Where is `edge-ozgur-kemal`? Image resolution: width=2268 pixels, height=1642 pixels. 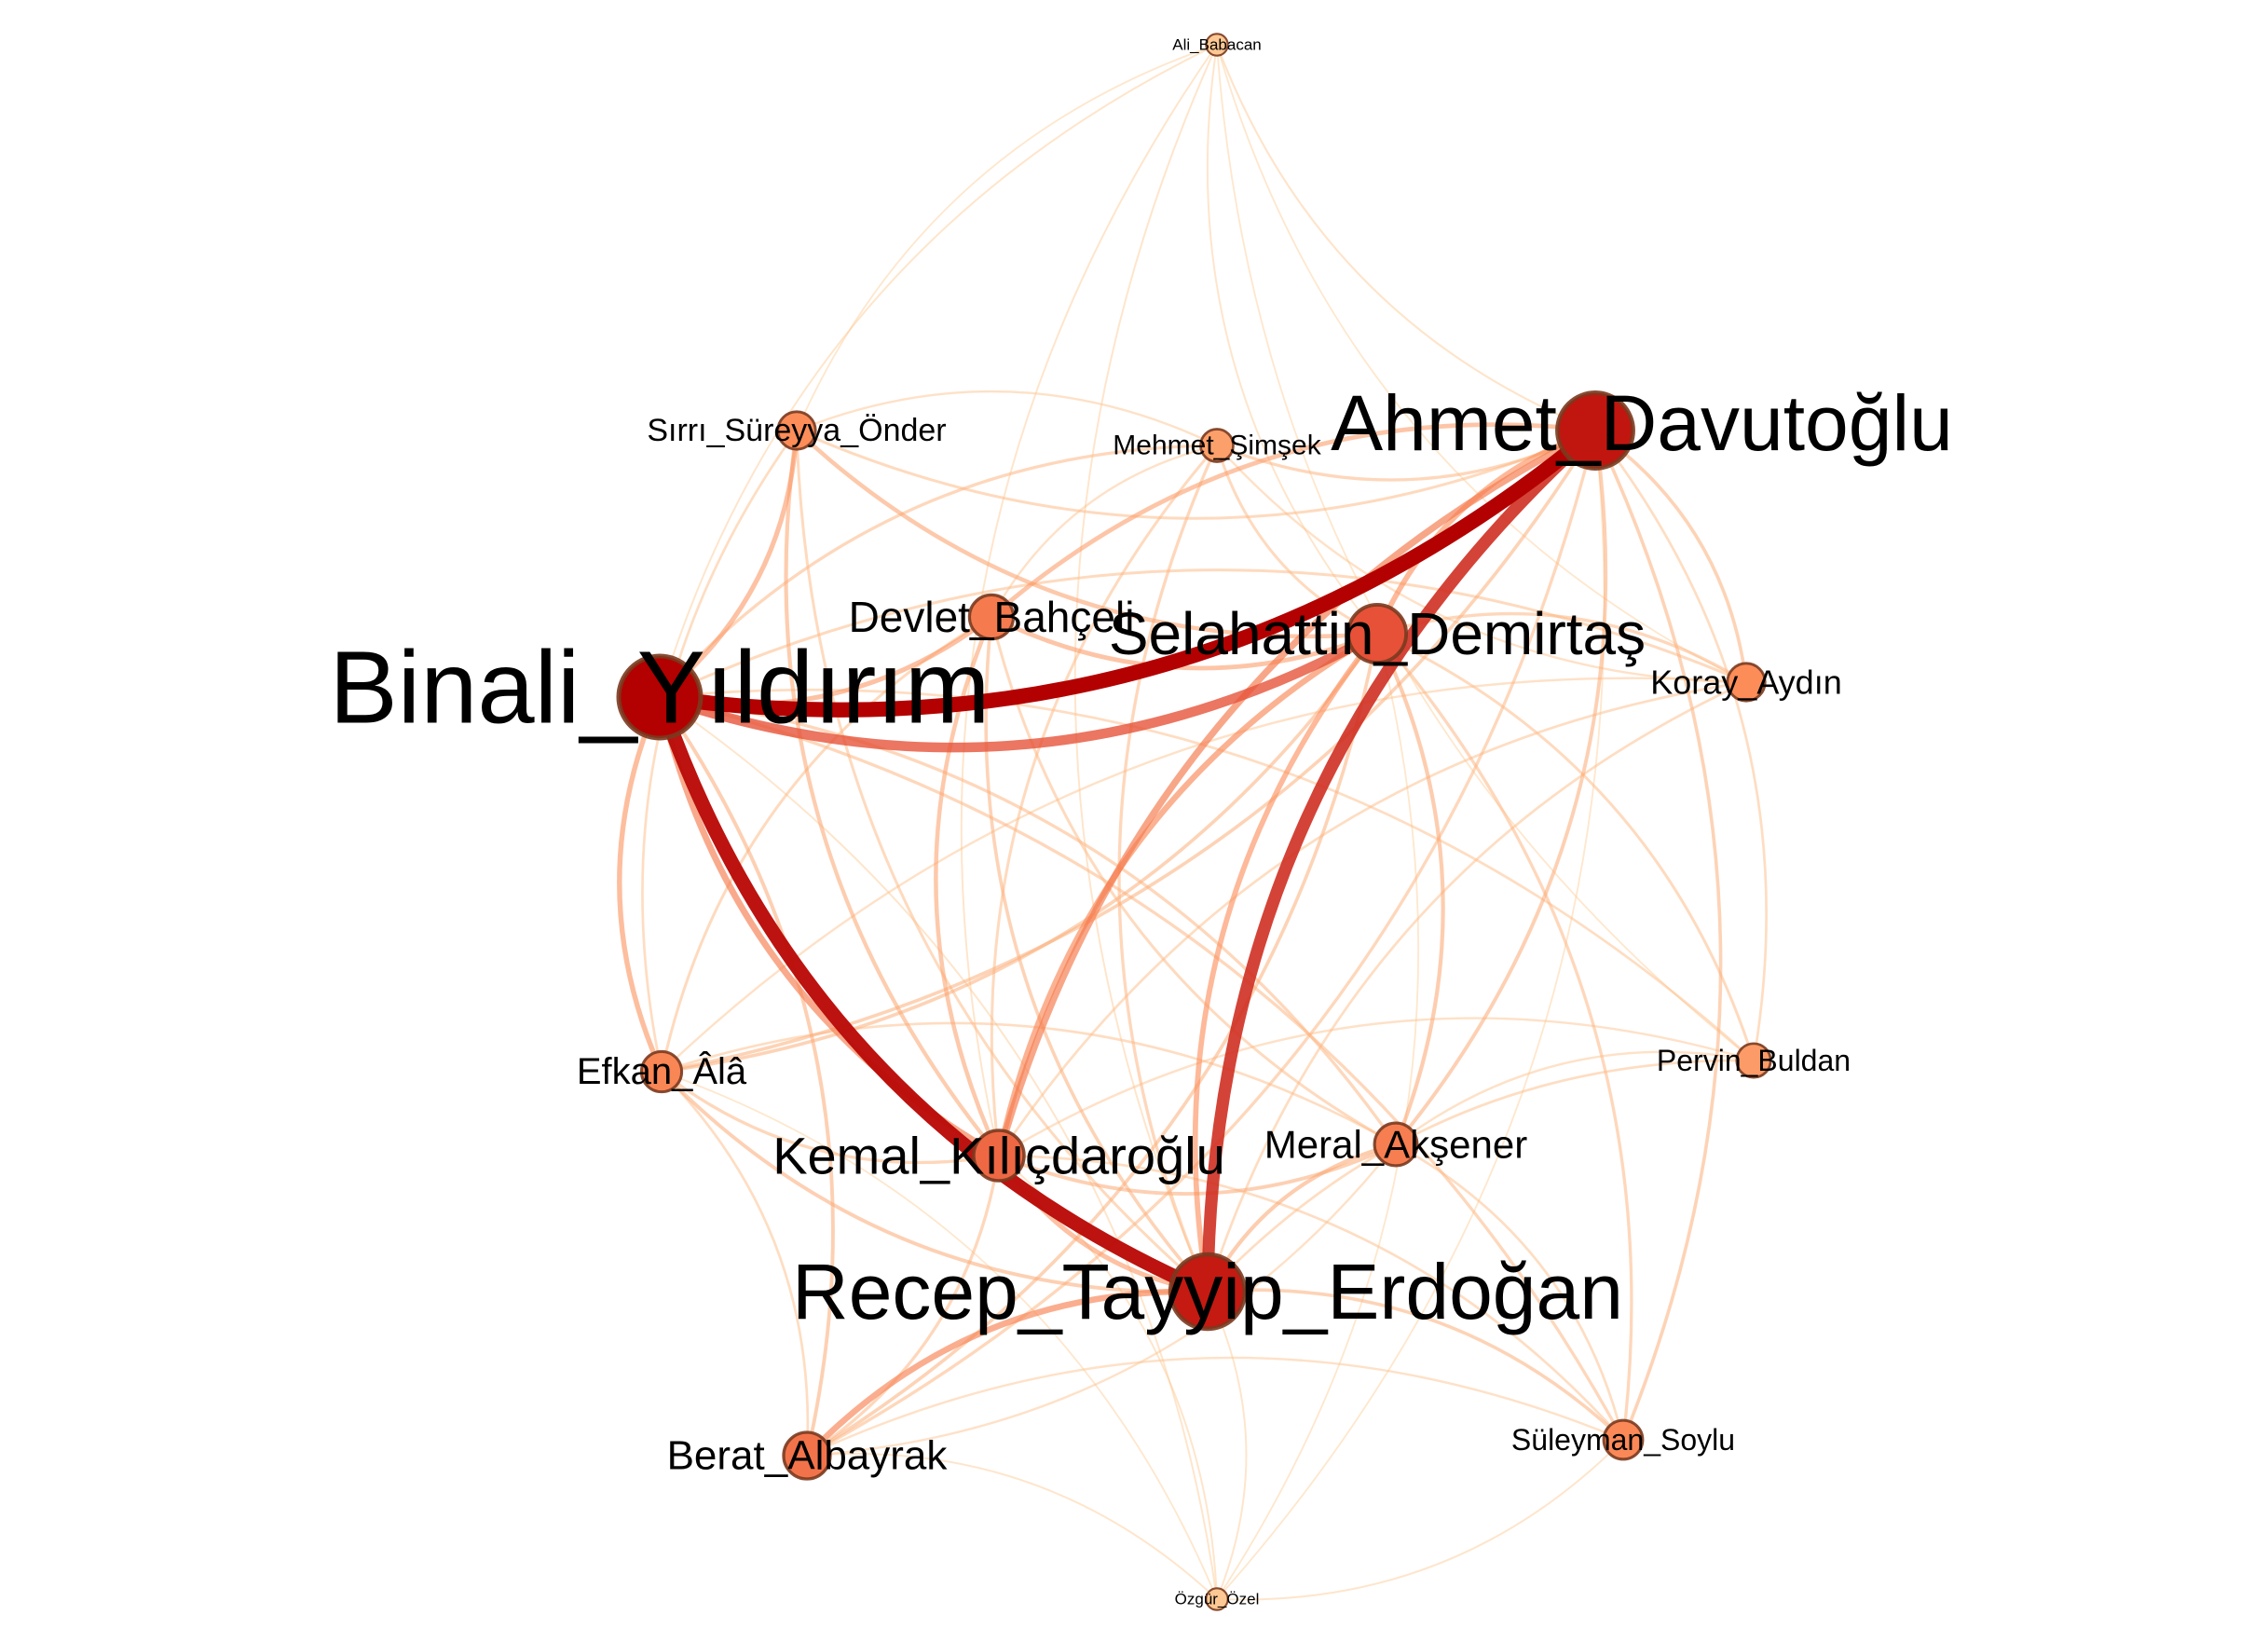 edge-ozgur-kemal is located at coordinates (1108, 1378).